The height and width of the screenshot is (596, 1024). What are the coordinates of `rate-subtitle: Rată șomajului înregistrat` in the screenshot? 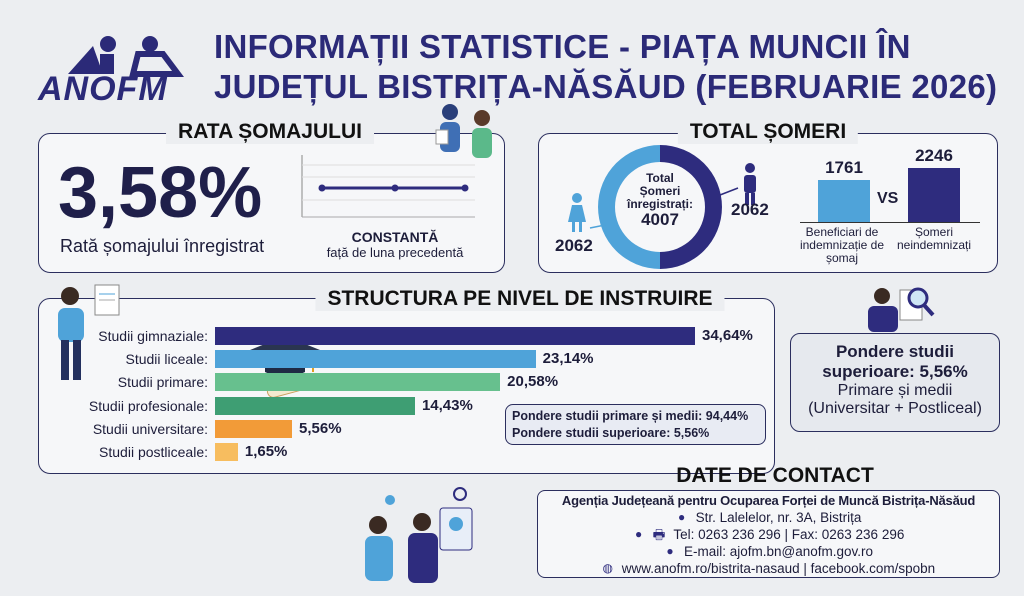 It's located at (162, 246).